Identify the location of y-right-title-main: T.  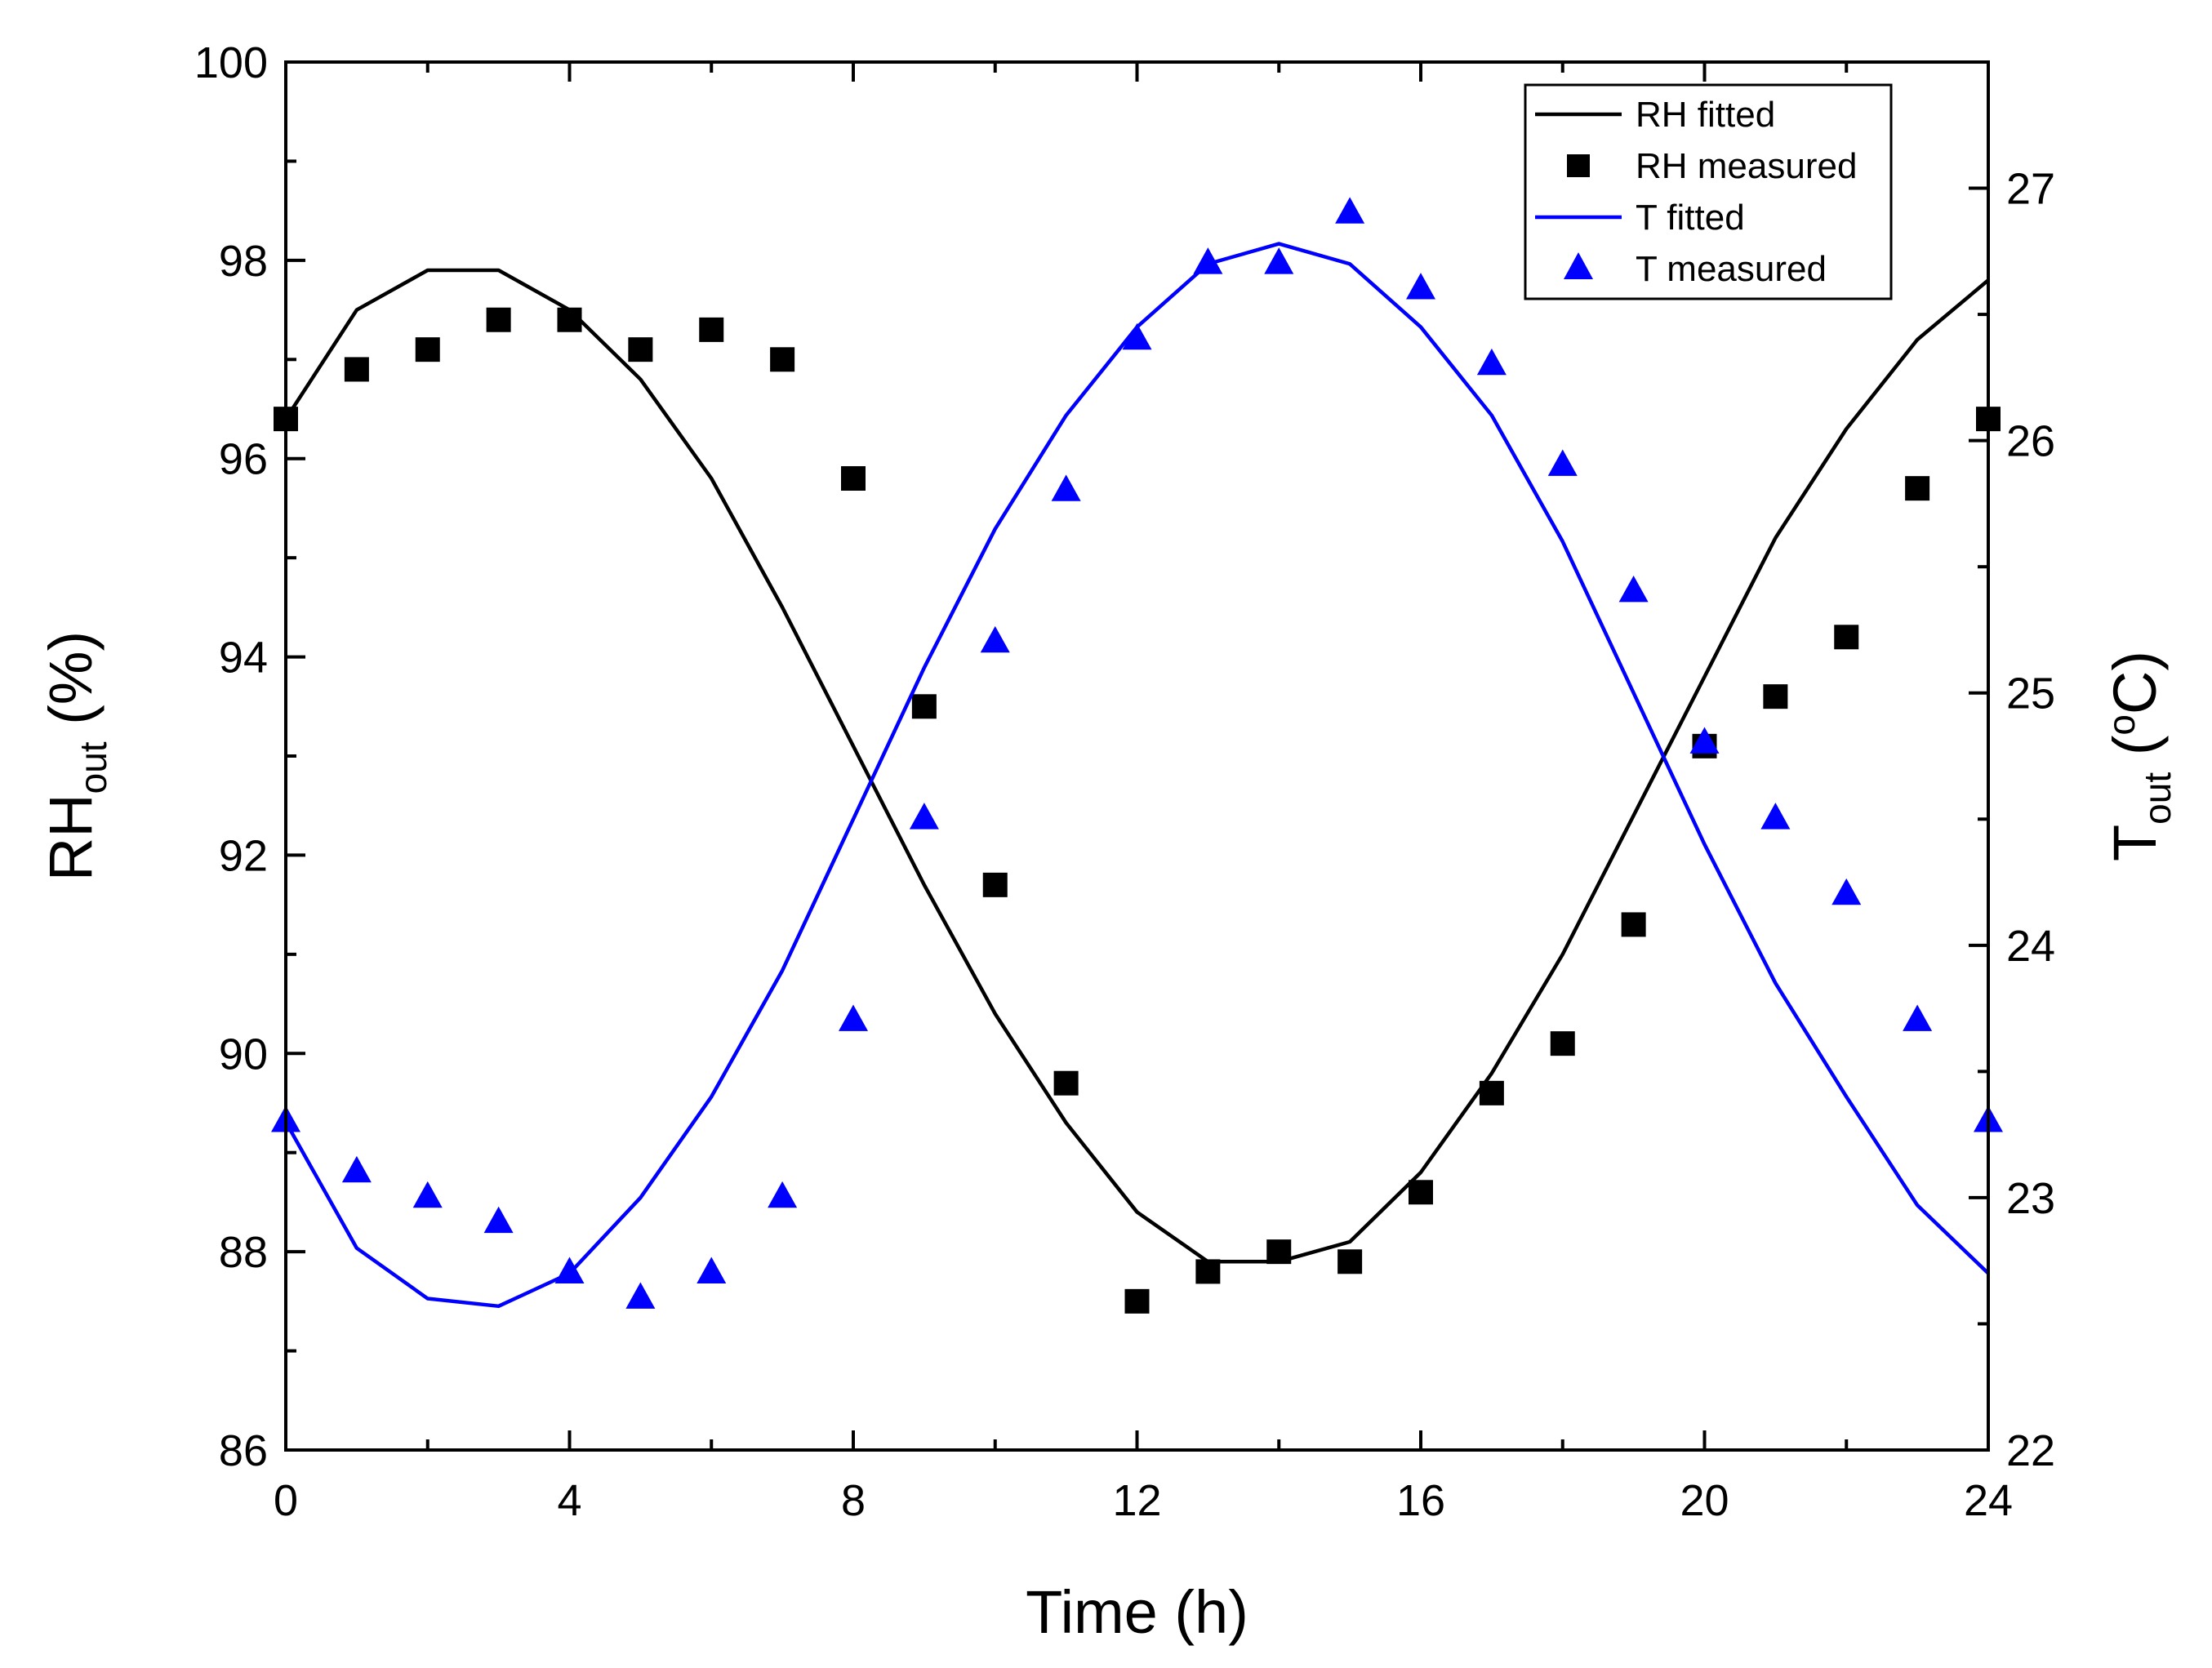
(2135, 843).